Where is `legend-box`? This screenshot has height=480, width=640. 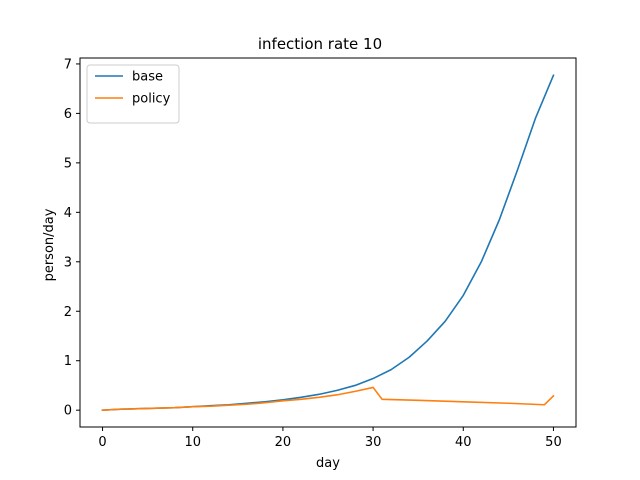
legend-box is located at coordinates (133, 94).